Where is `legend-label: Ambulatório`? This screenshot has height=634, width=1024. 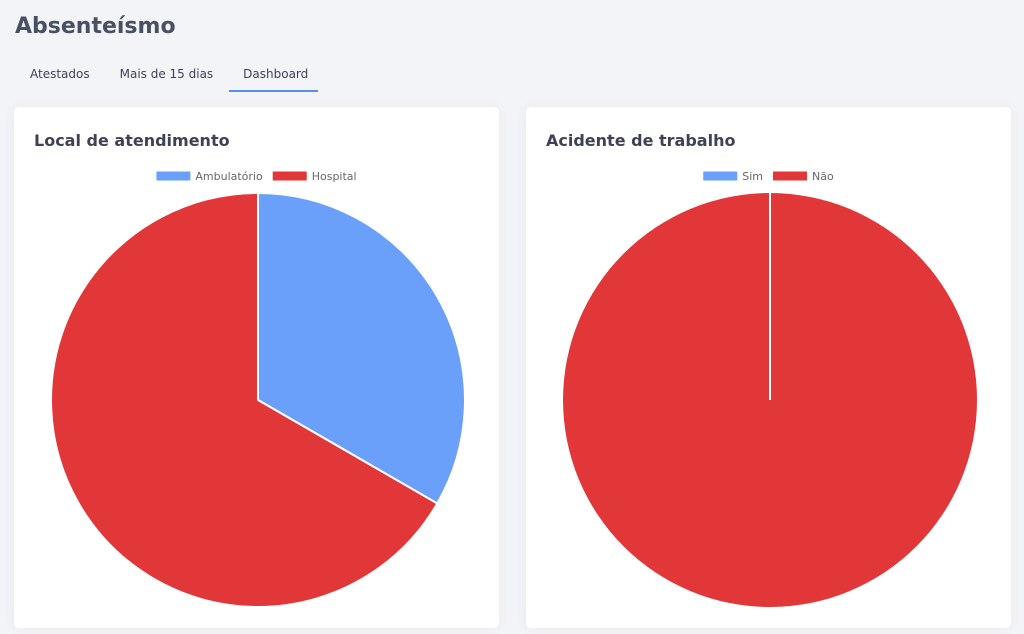 legend-label: Ambulatório is located at coordinates (229, 176).